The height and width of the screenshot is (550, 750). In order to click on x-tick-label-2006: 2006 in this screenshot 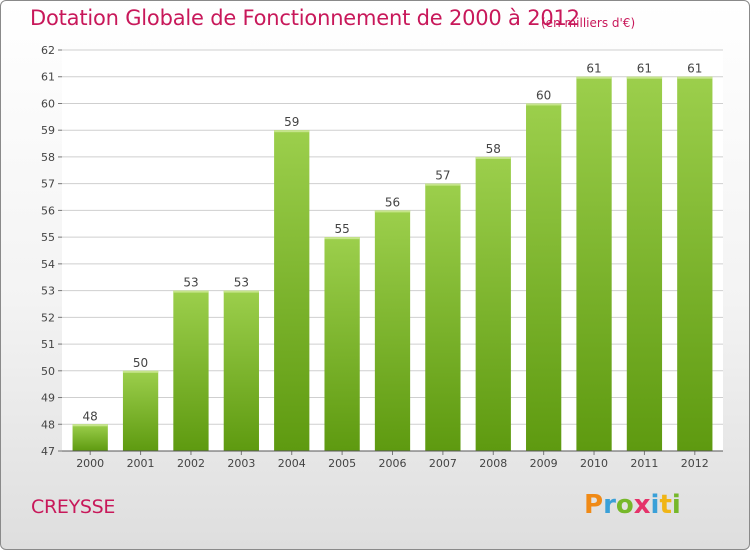, I will do `click(393, 463)`.